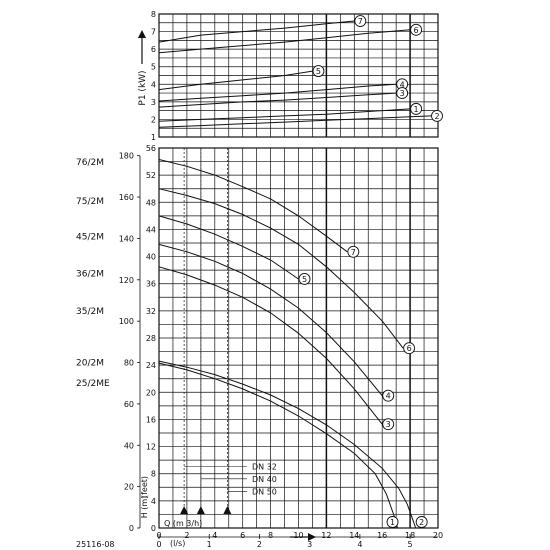  I want to click on power-tick-label: 2, so click(153, 119).